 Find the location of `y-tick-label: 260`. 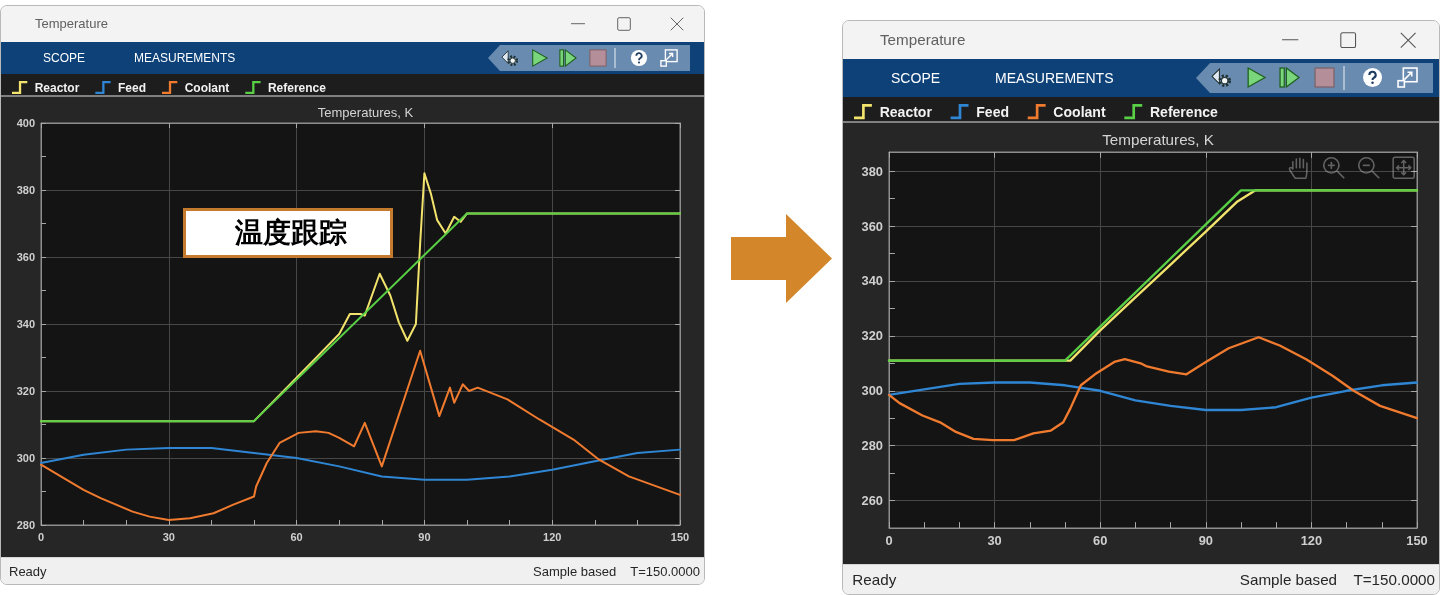

y-tick-label: 260 is located at coordinates (872, 501).